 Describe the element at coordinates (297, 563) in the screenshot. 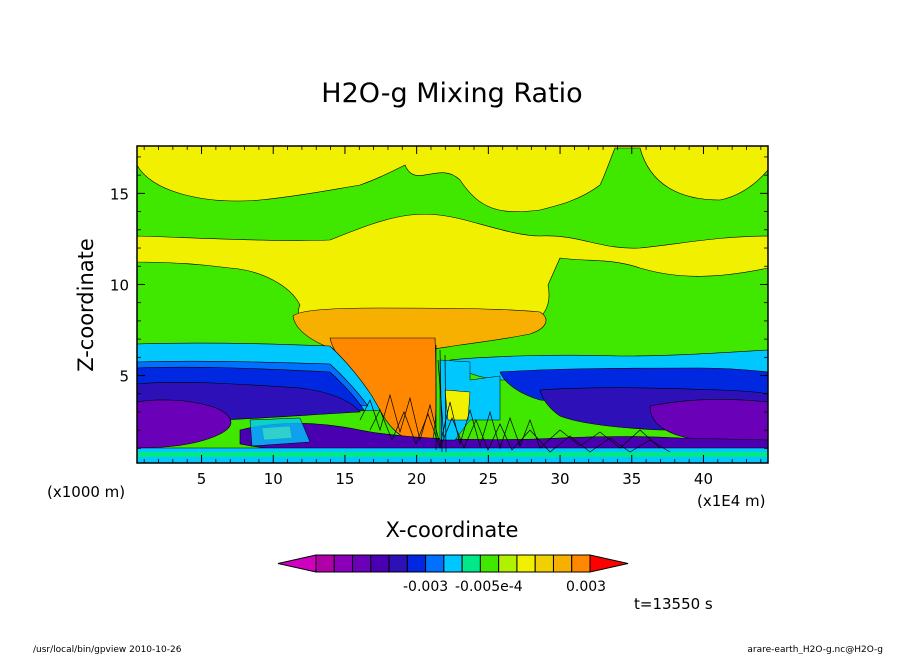

I see `colorbar-min-arrow` at that location.